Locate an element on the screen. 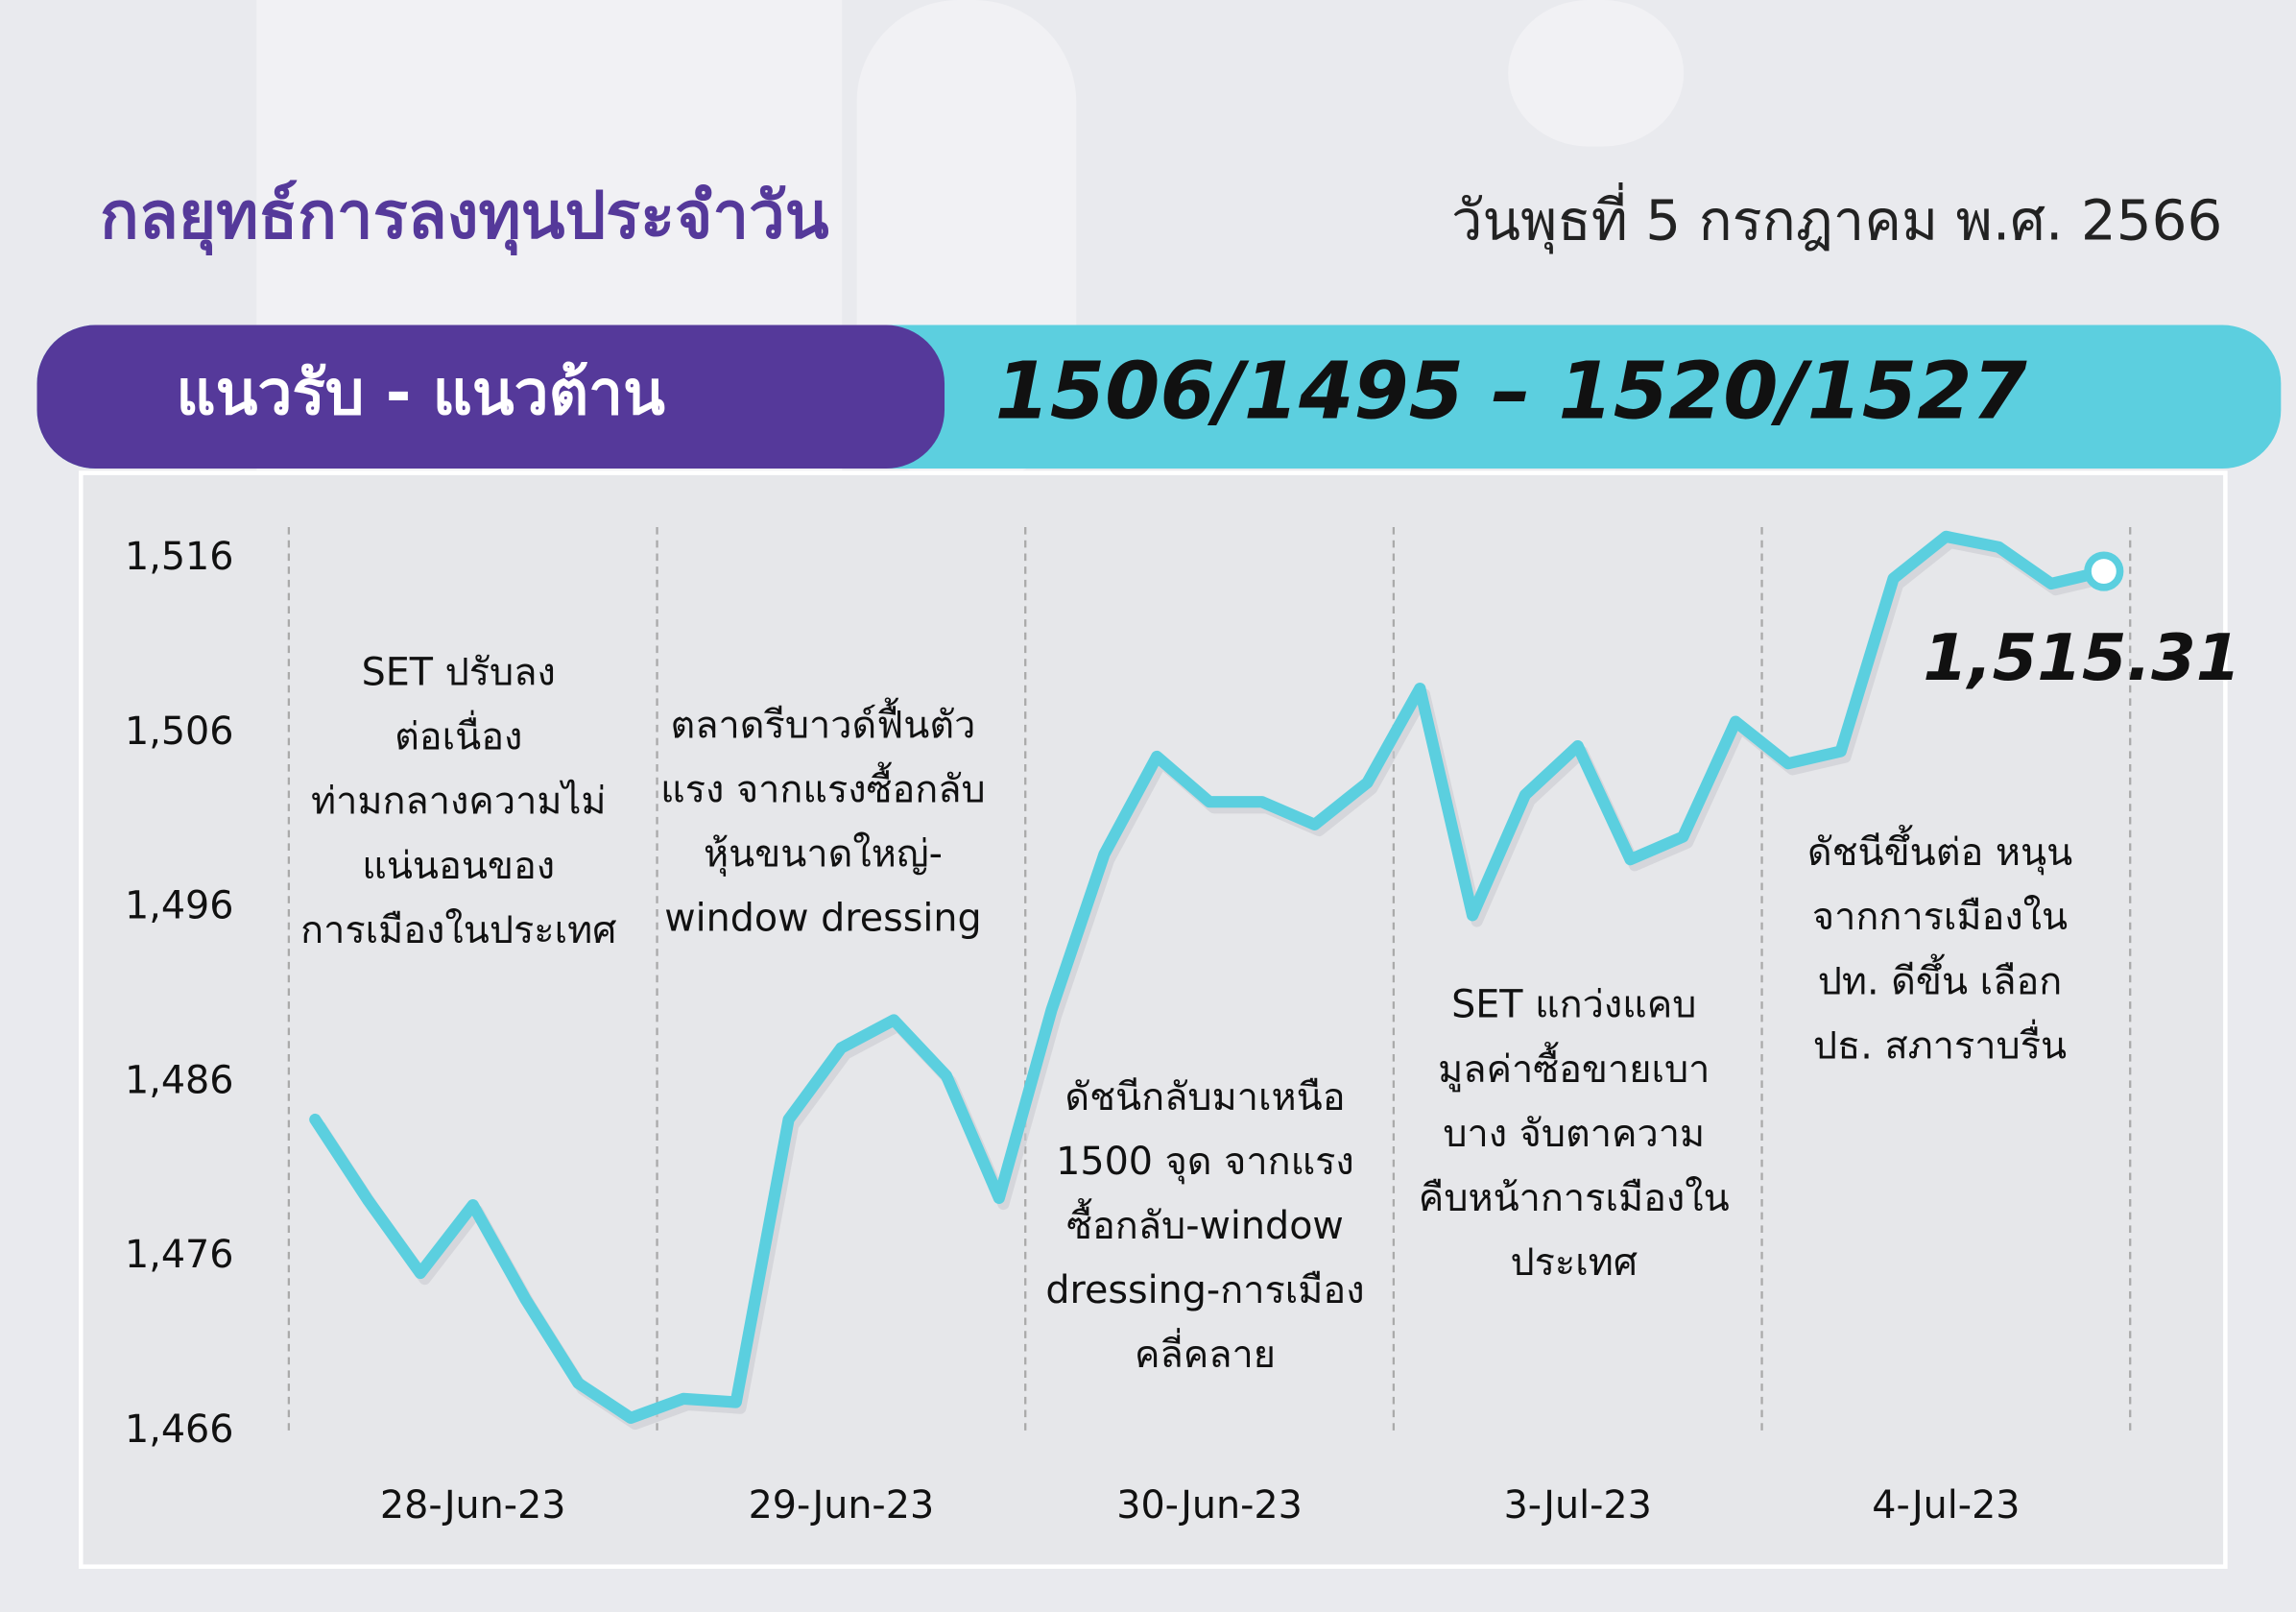 Image resolution: width=2296 pixels, height=1612 pixels. y-tick-label: 1,476 is located at coordinates (179, 1255).